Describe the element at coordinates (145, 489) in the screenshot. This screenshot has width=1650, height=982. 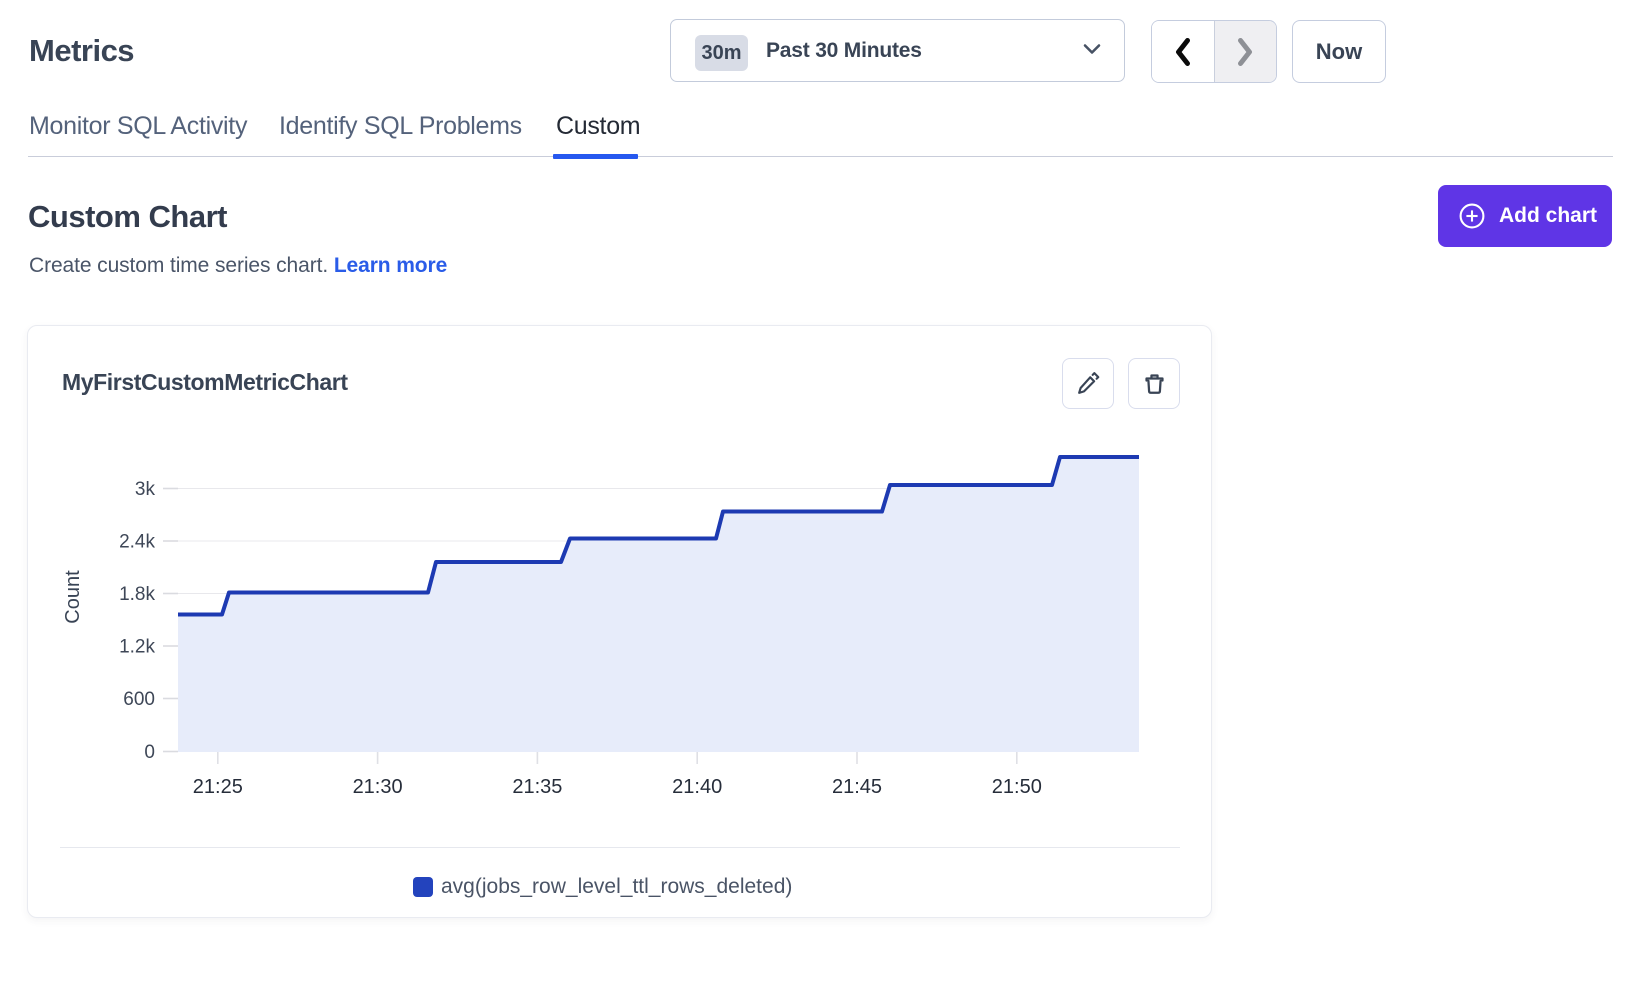
I see `svg-text: 3k` at that location.